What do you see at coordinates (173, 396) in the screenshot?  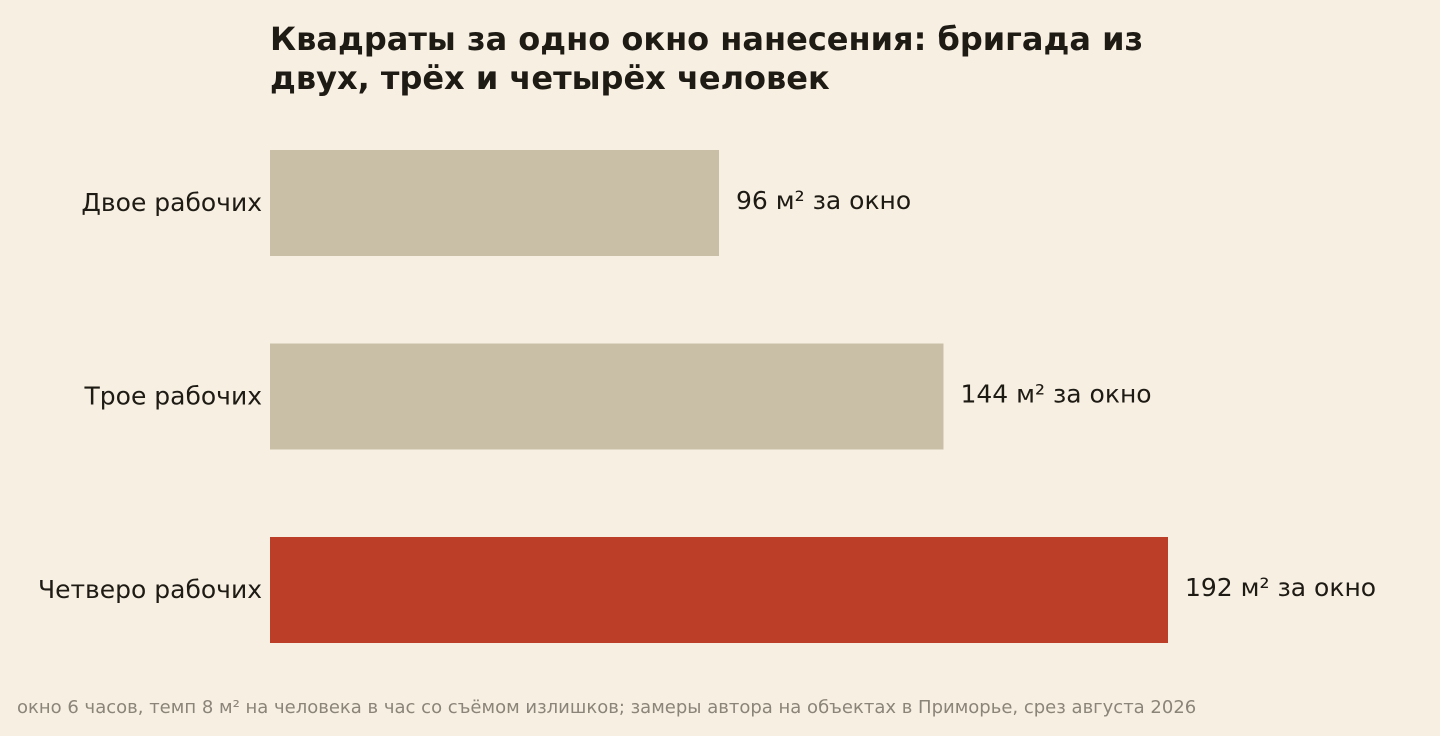 I see `category-label-three-workers: Трое рабочих` at bounding box center [173, 396].